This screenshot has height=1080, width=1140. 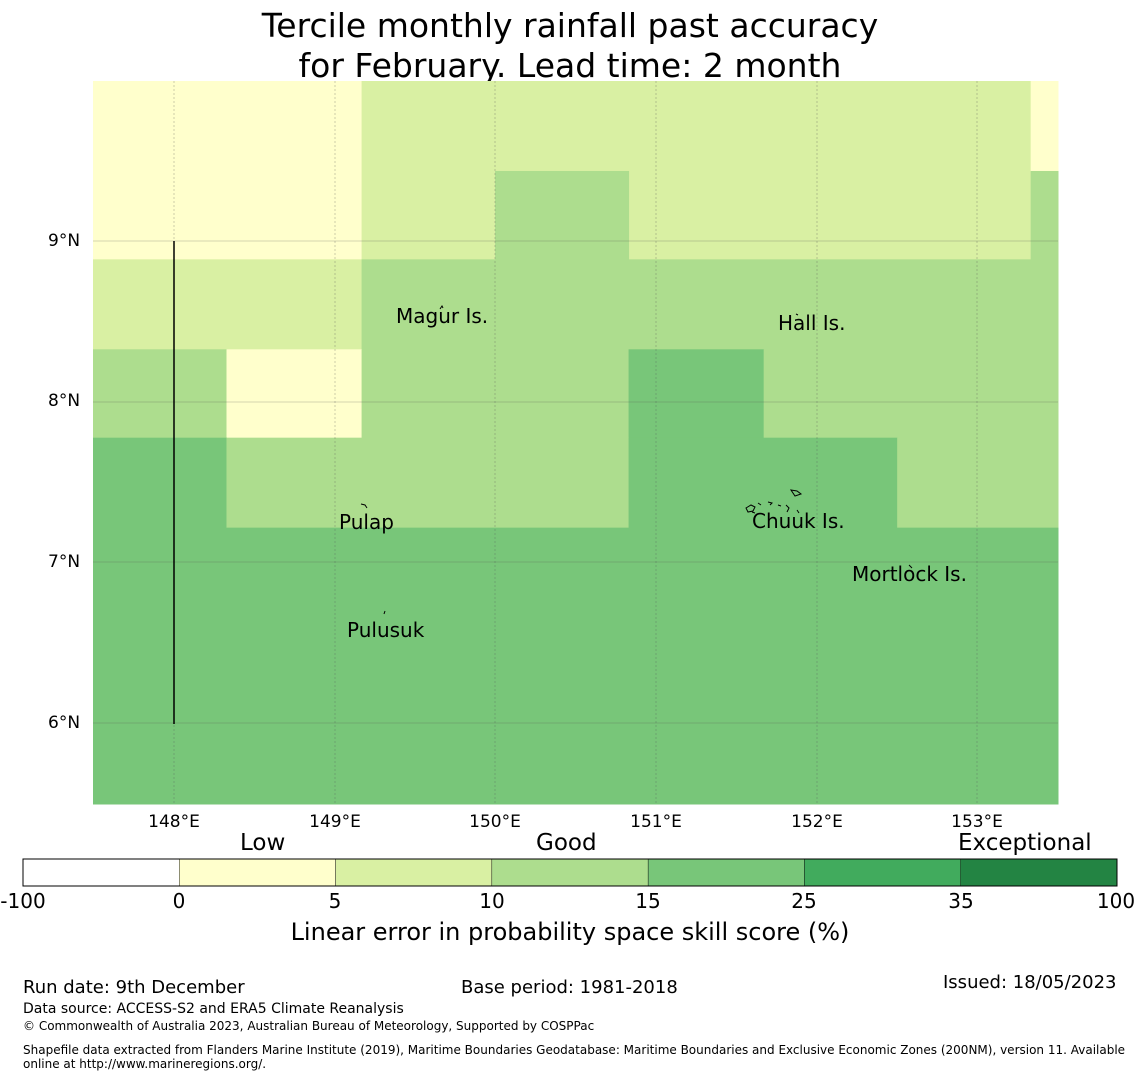 I want to click on title-line-1: Tercile monthly rainfall past accuracy, so click(x=570, y=25).